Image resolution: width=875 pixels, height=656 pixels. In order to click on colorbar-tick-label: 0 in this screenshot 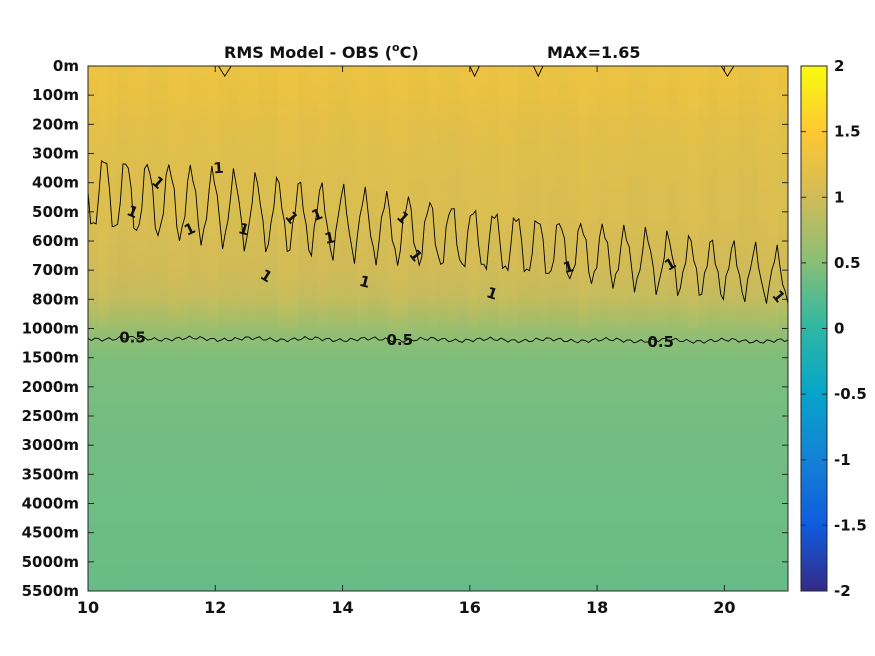, I will do `click(839, 329)`.